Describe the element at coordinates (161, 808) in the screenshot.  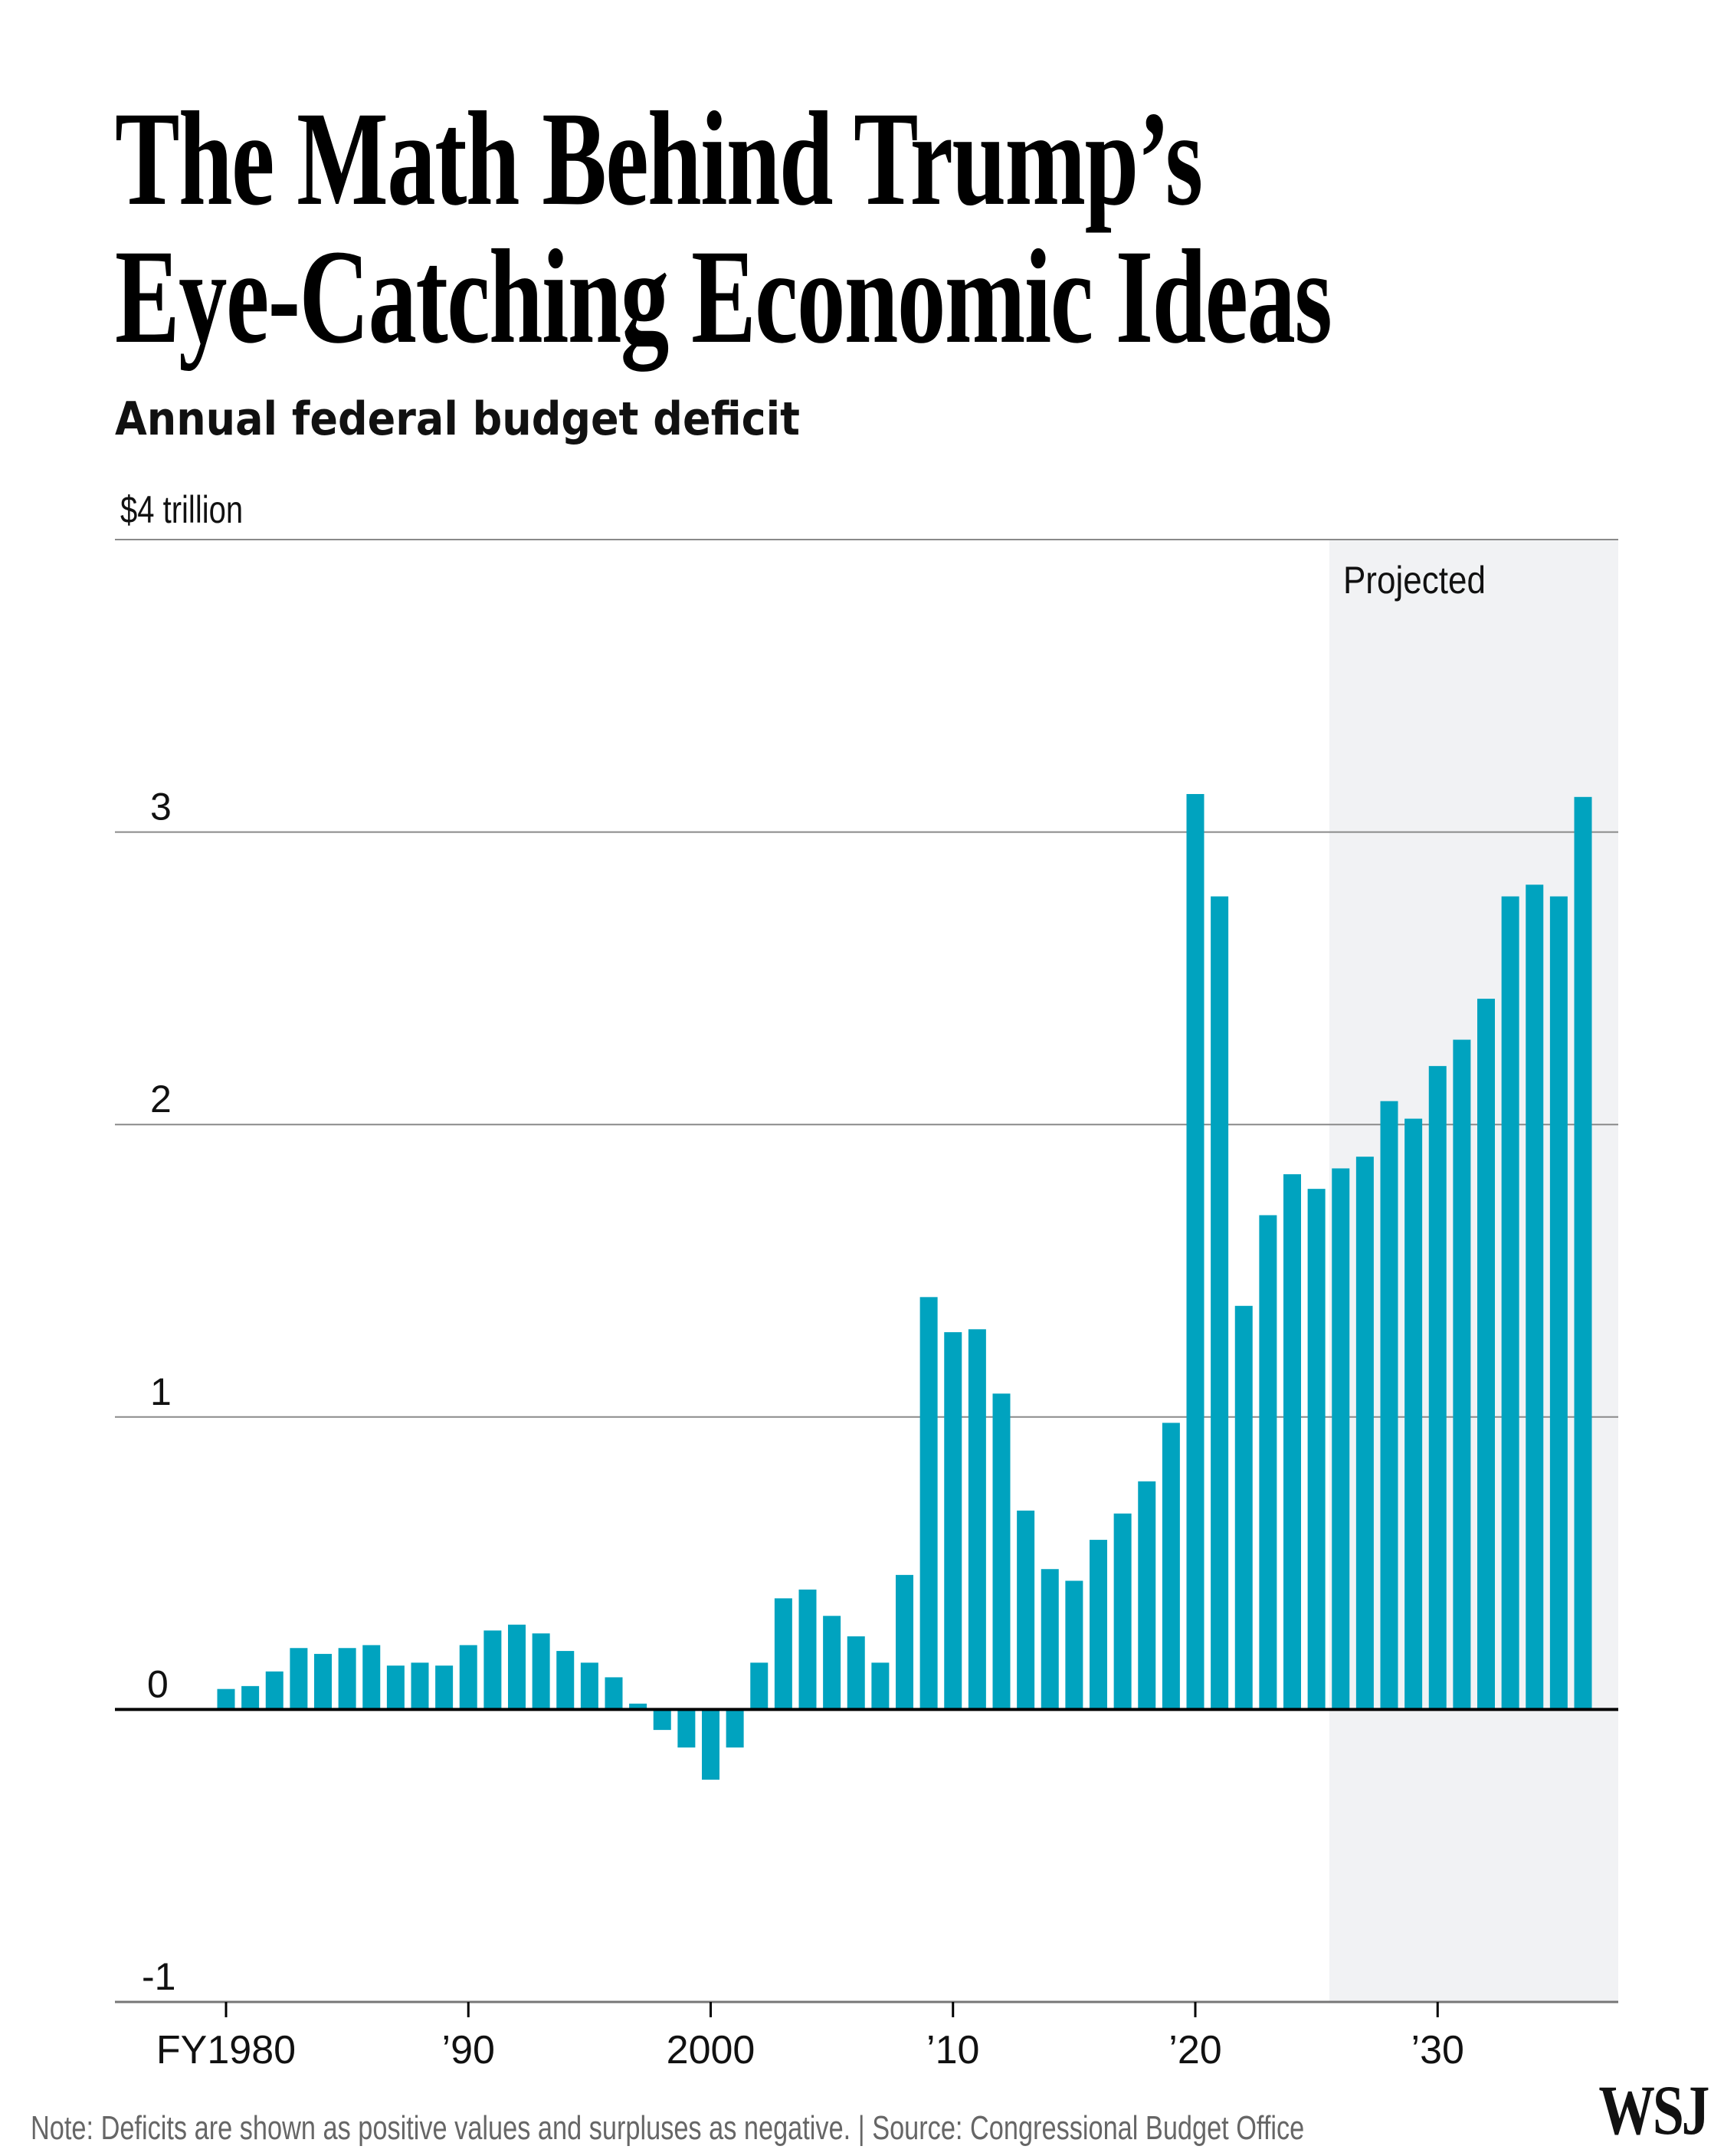
I see `y-tick-label: 3` at that location.